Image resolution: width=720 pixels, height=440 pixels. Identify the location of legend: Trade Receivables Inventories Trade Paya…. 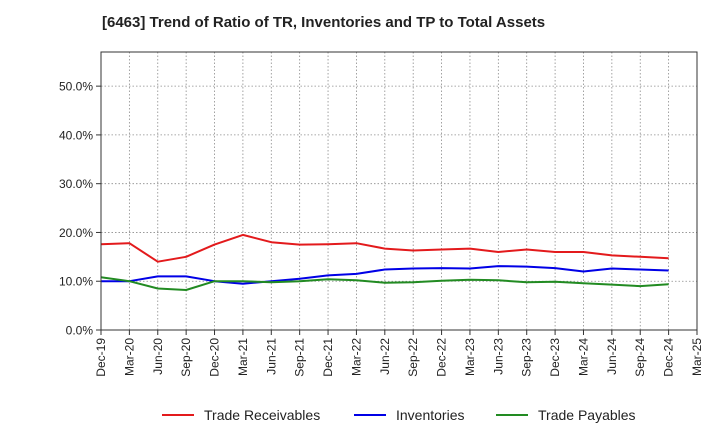
(360, 415).